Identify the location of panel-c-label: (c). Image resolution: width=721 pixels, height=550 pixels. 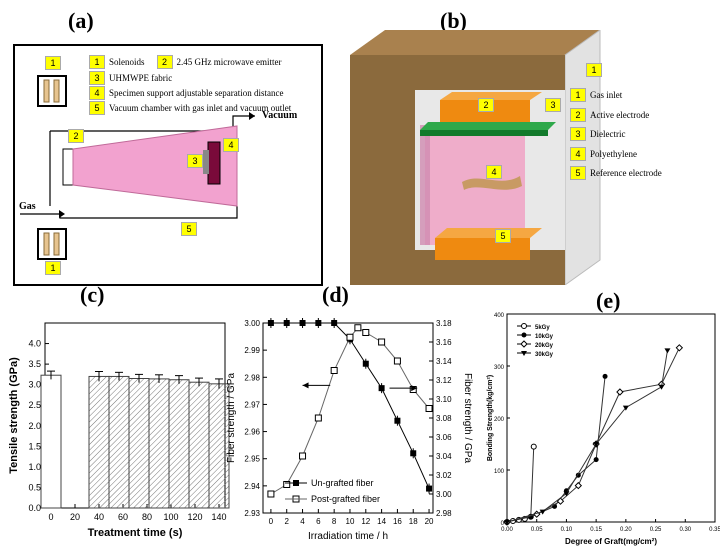
(92, 294).